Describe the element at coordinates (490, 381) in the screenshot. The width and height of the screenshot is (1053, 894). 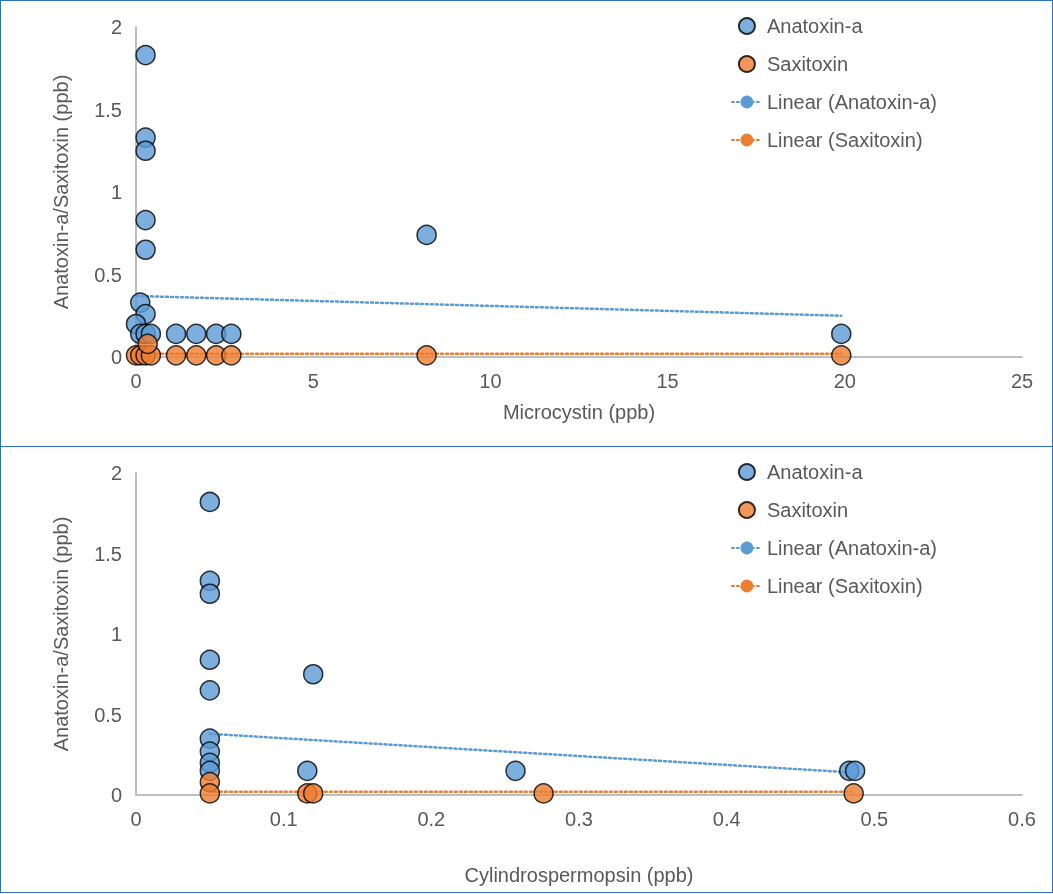
I see `x-tick-label: 10` at that location.